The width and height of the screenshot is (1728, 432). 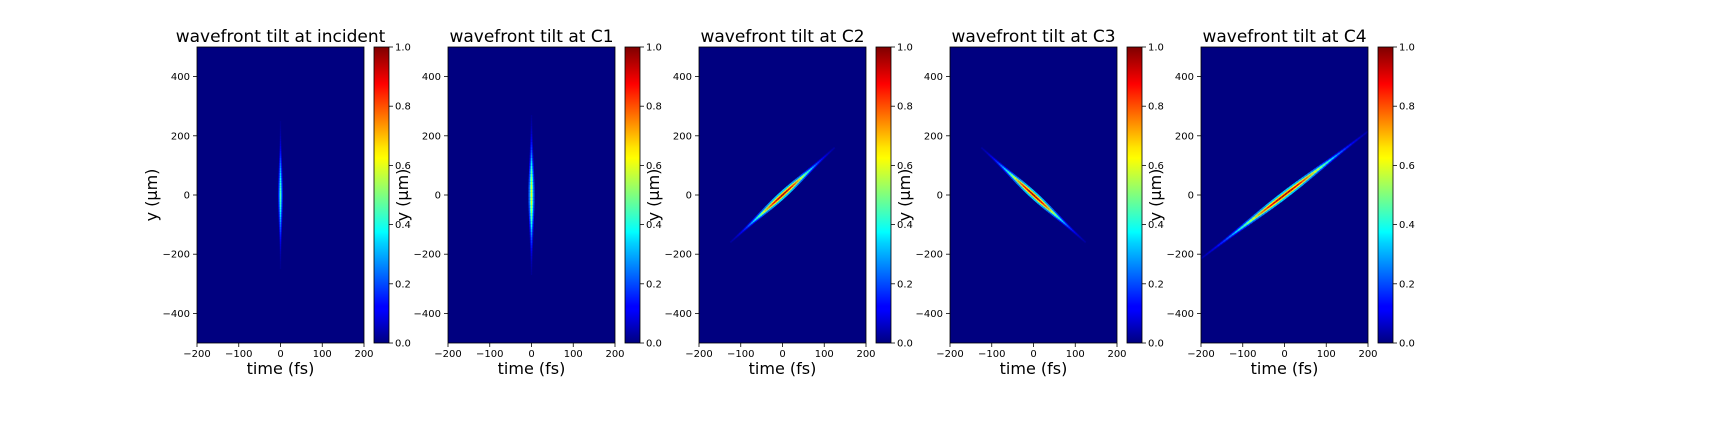 What do you see at coordinates (280, 354) in the screenshot?
I see `x-tick-label: 0` at bounding box center [280, 354].